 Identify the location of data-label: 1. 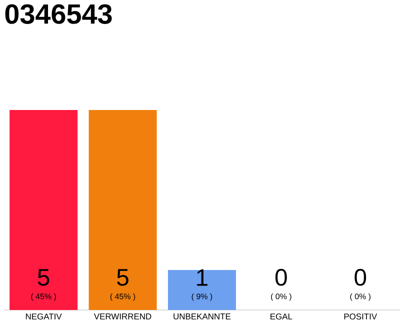
(202, 277).